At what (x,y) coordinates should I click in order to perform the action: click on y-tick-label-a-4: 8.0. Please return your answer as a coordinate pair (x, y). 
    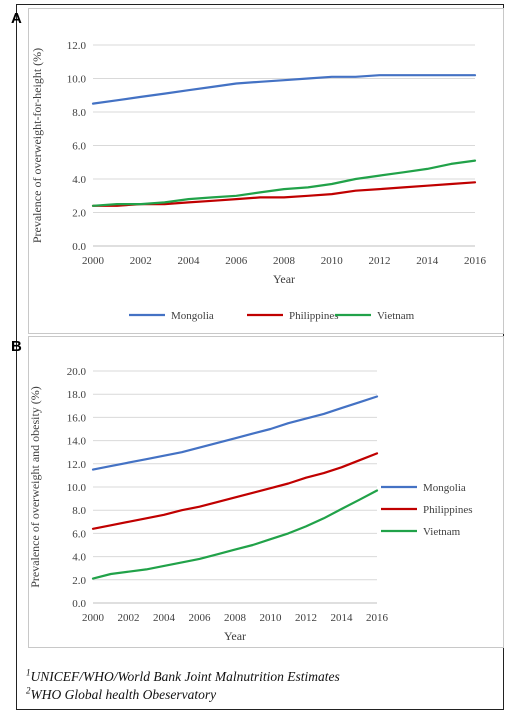
    Looking at the image, I should click on (79, 113).